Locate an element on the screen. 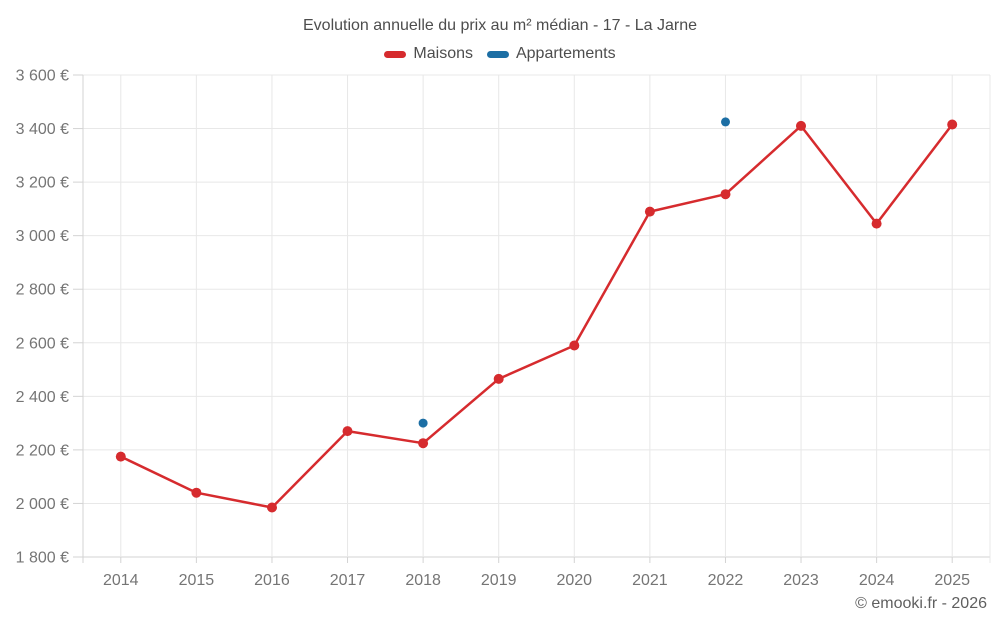 The image size is (1000, 625). x-axis-label: 2022 is located at coordinates (726, 580).